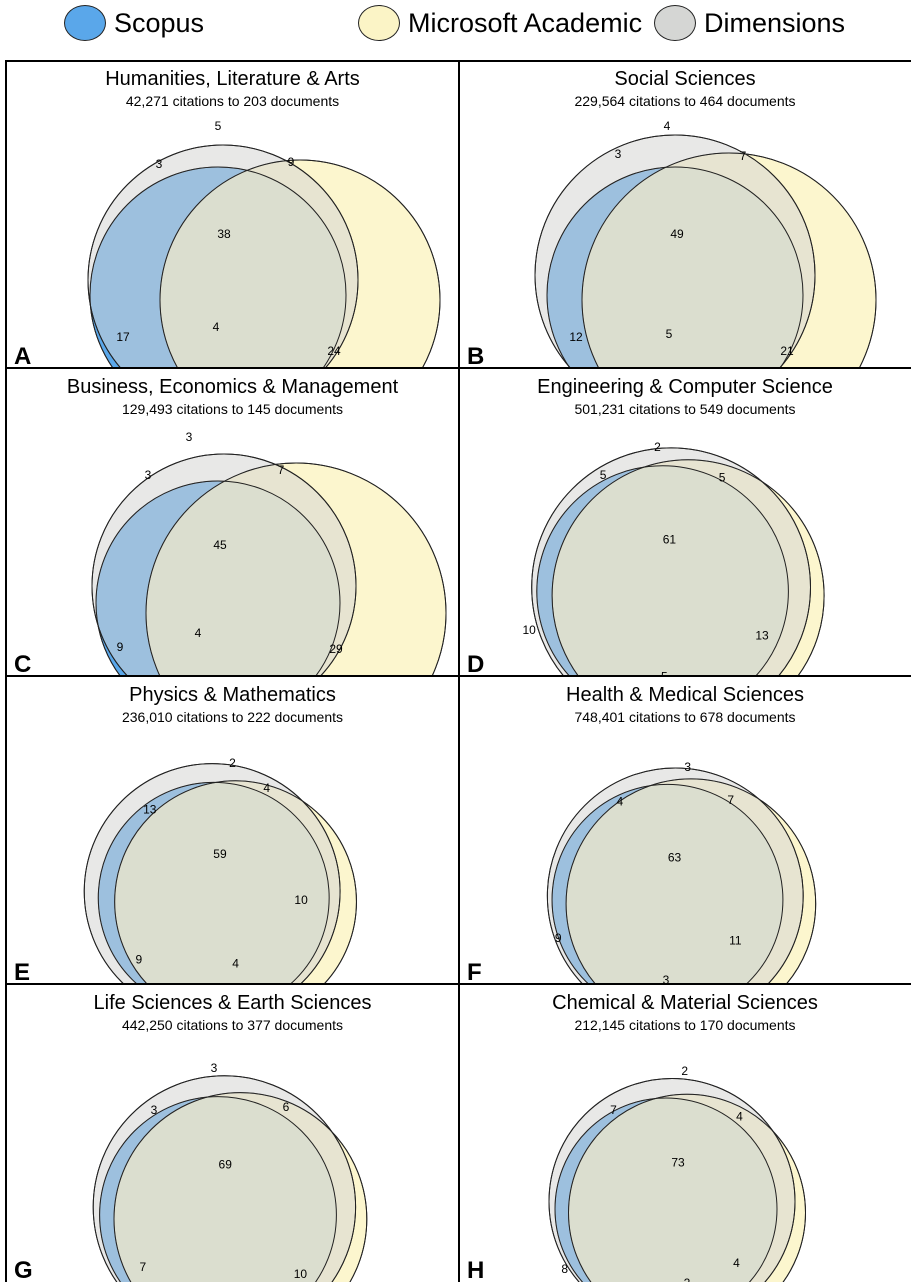 This screenshot has height=1285, width=911. What do you see at coordinates (685, 1025) in the screenshot?
I see `panel-subtitle: 212,145 citations to 170 documents` at bounding box center [685, 1025].